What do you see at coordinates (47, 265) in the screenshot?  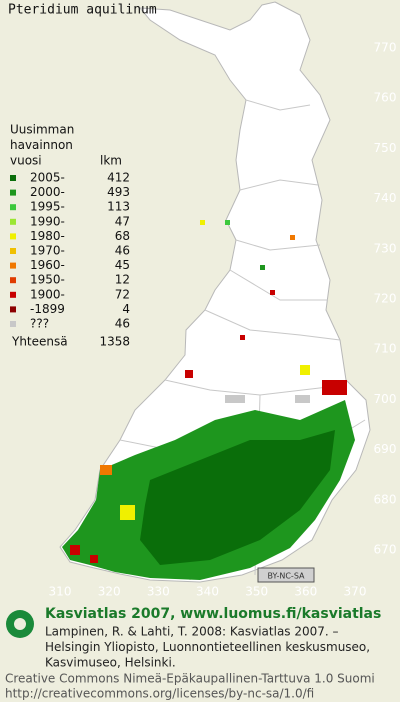 I see `legend-label: 1960-` at bounding box center [47, 265].